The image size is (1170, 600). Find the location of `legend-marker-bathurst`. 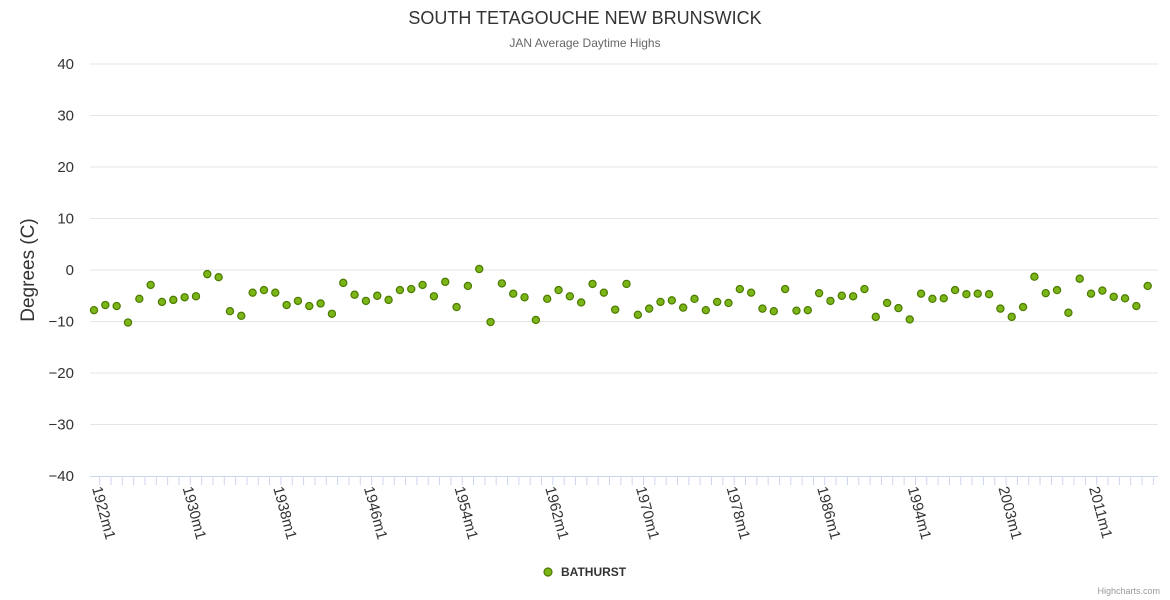

legend-marker-bathurst is located at coordinates (548, 572).